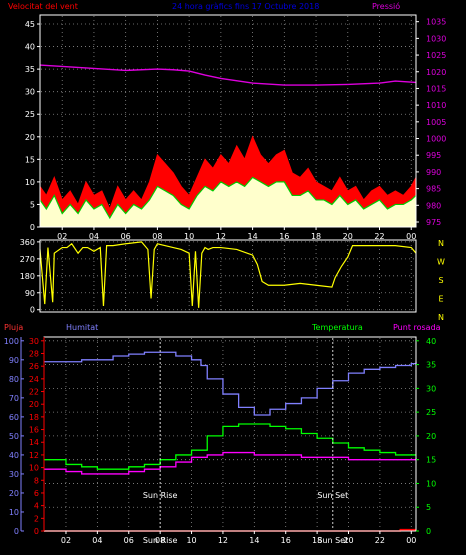 The height and width of the screenshot is (555, 466). I want to click on direction-ytick-label: 180, so click(27, 276).